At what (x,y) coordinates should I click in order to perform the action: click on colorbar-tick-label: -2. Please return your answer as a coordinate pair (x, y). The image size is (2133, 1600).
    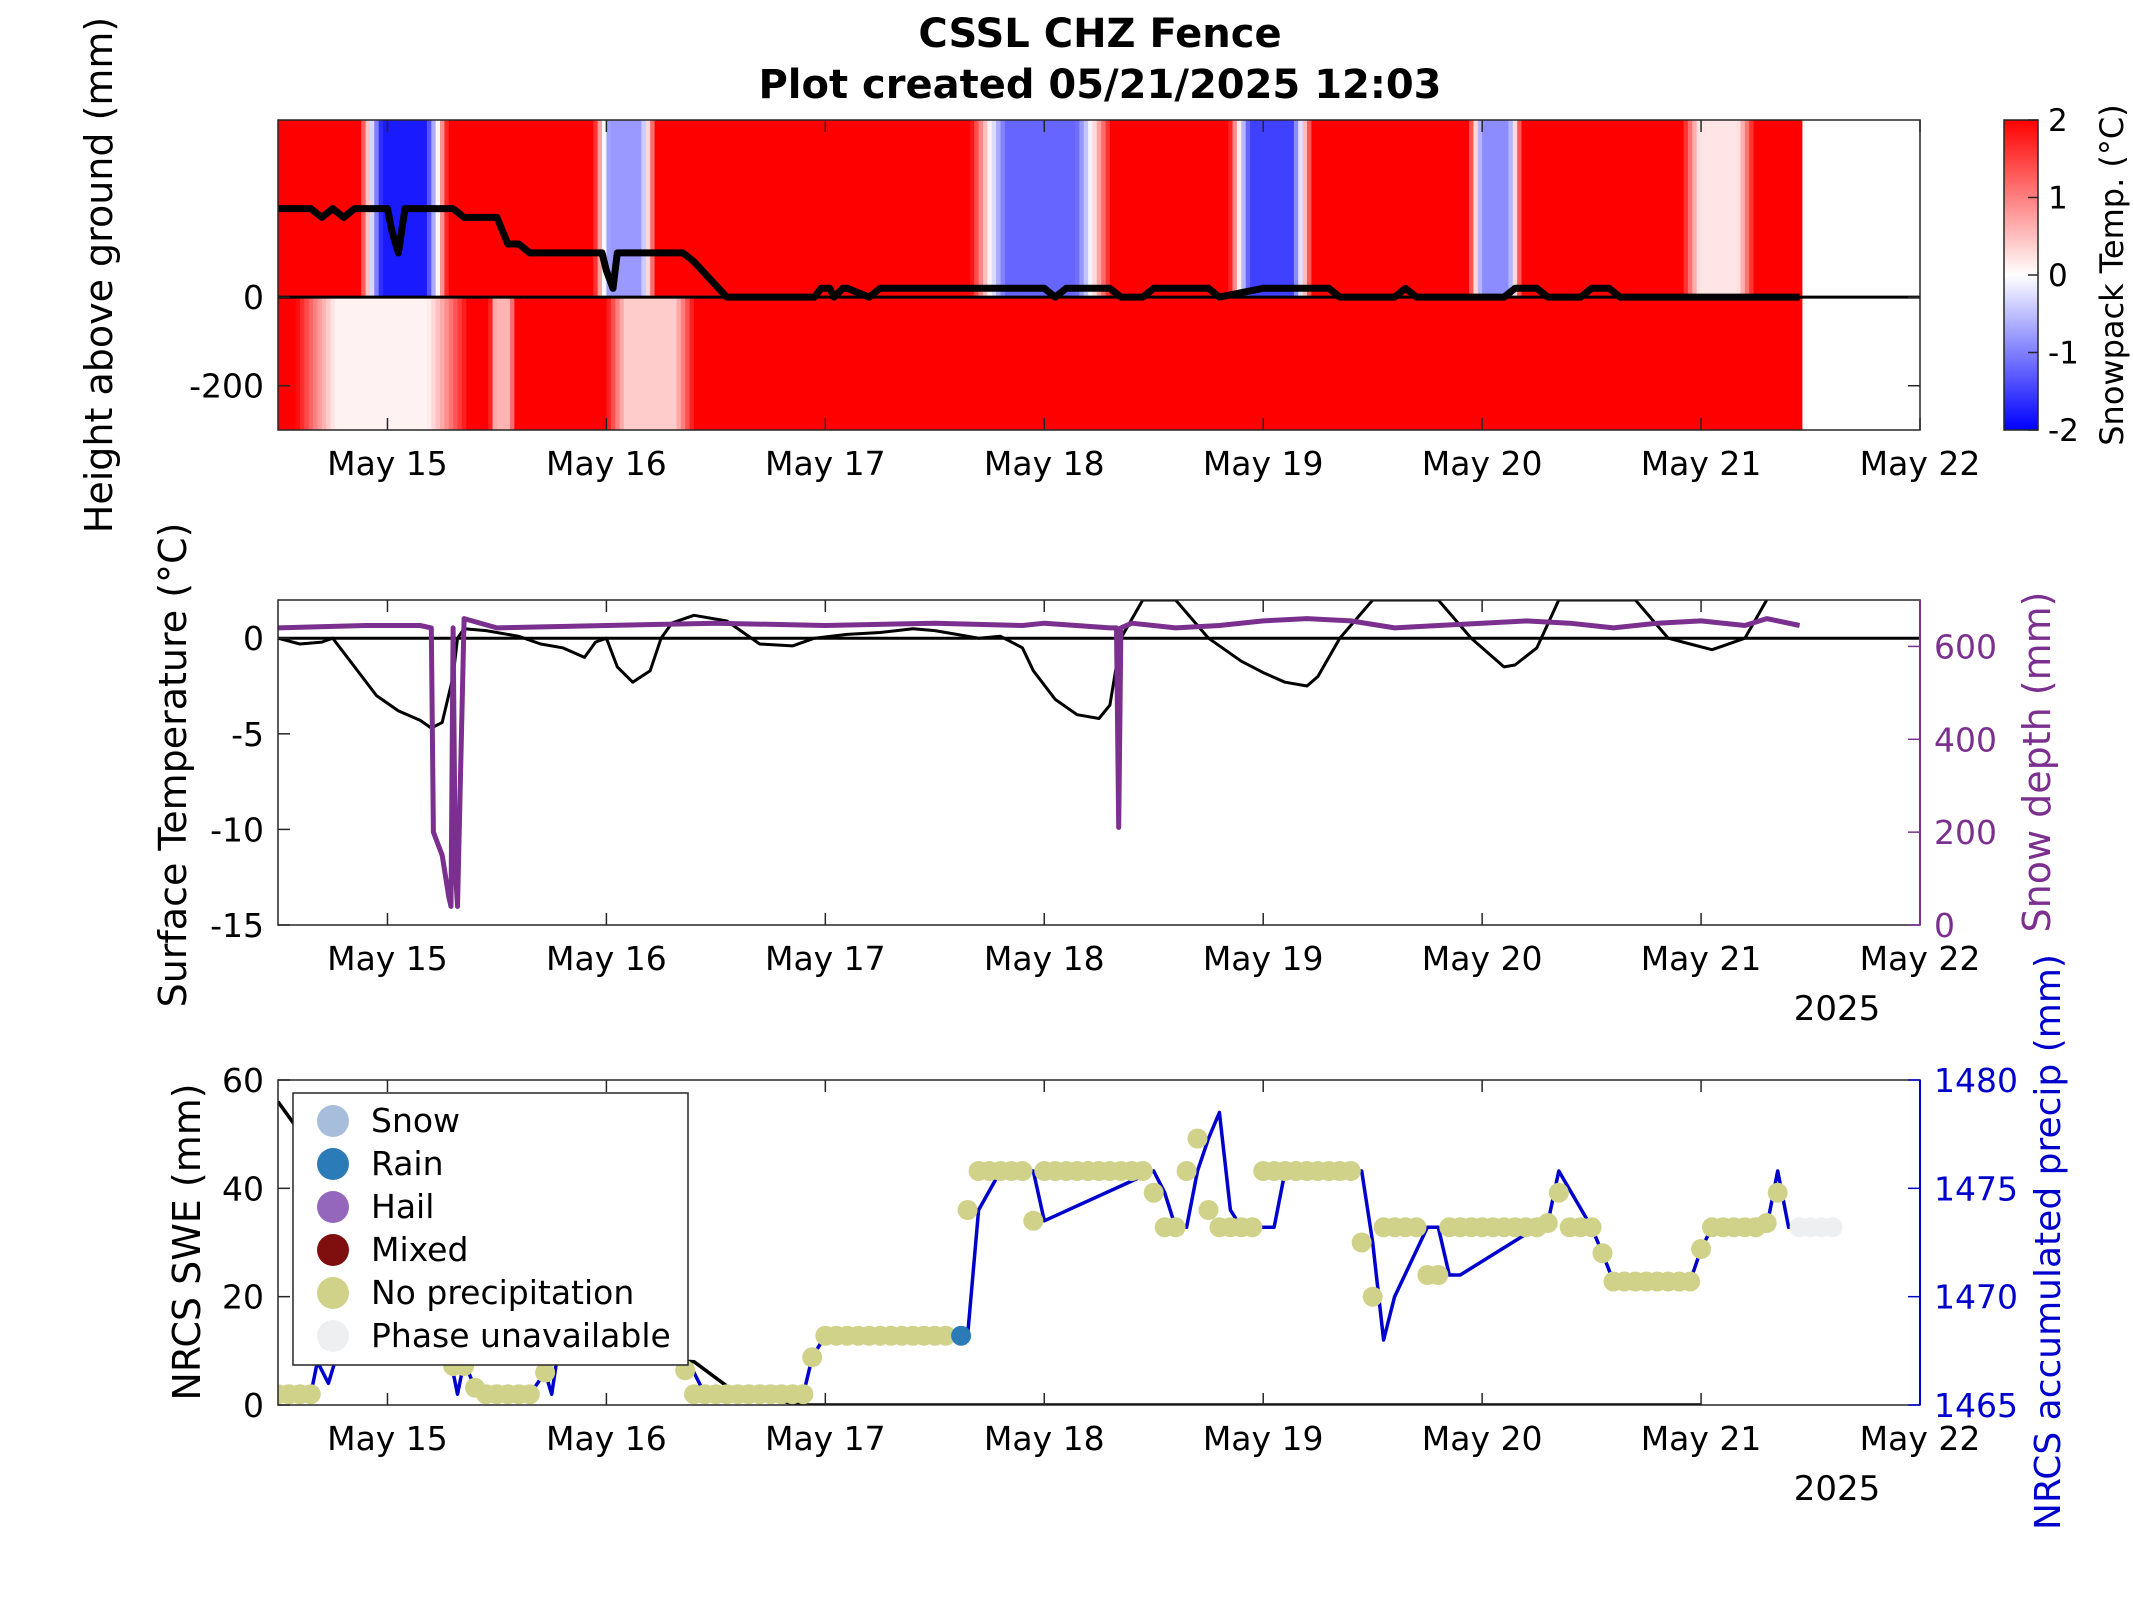
    Looking at the image, I should click on (2063, 431).